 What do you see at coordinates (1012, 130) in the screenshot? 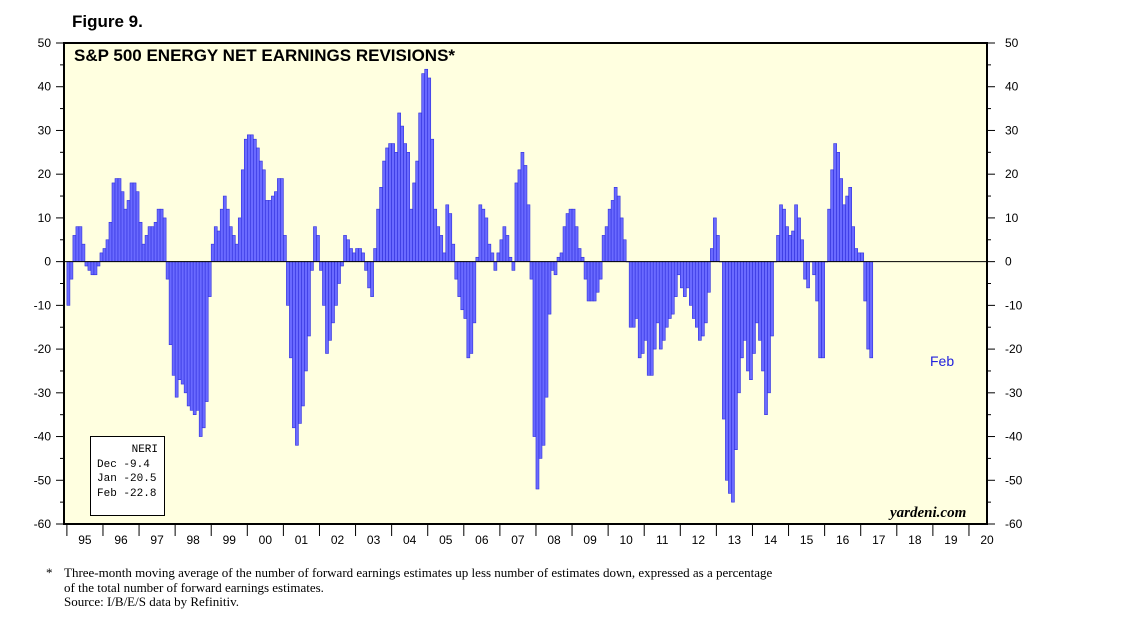
I see `y-tick-label: 30` at bounding box center [1012, 130].